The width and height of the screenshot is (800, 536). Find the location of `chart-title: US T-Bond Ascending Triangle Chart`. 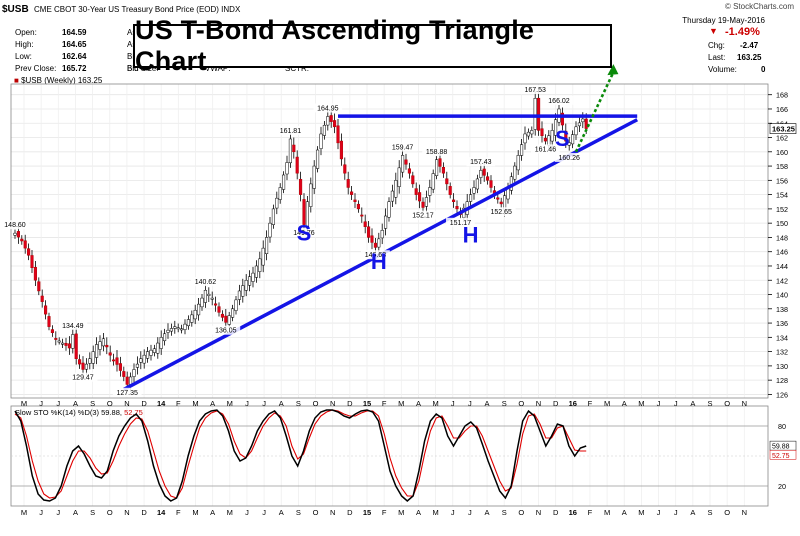

chart-title: US T-Bond Ascending Triangle Chart is located at coordinates (372, 45).